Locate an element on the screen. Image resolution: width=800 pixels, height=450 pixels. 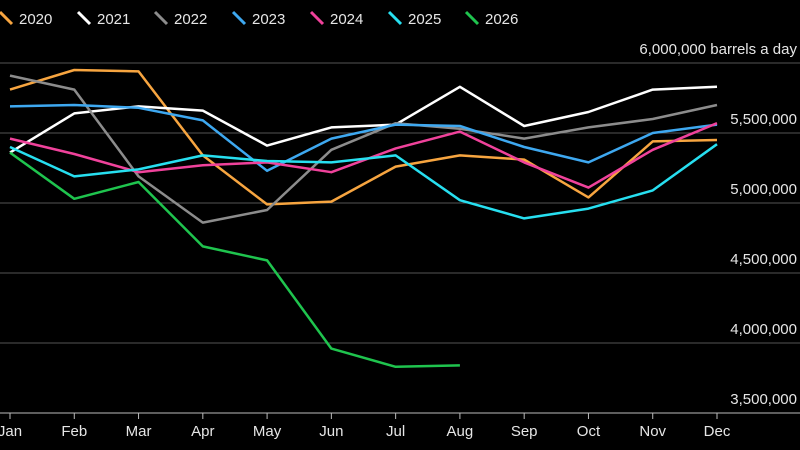
legend-label: 2025 is located at coordinates (424, 19).